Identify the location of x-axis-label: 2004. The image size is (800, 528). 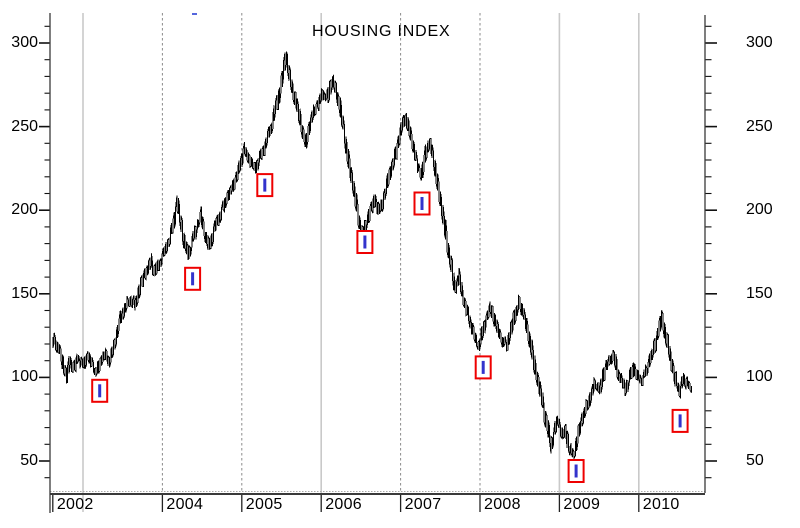
(185, 504).